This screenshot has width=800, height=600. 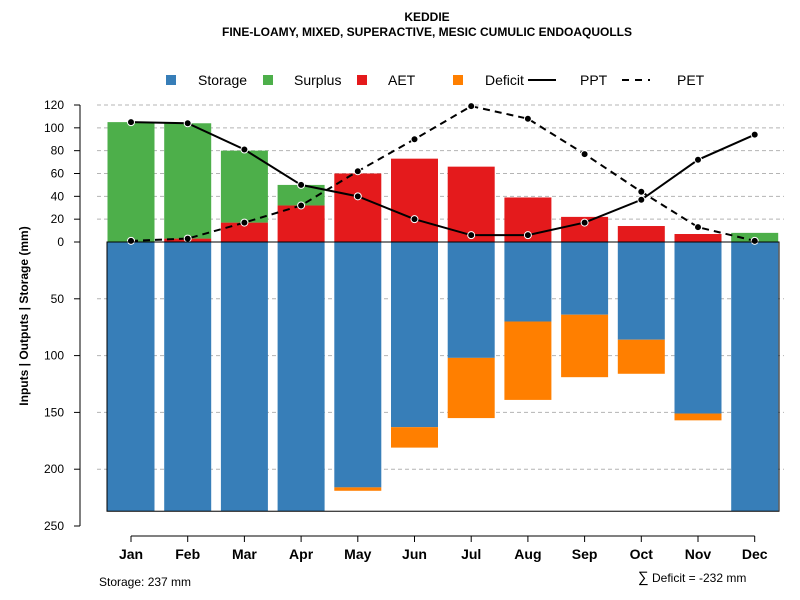 I want to click on y-axis-label: Inputs | Outputs | Storage (mm), so click(x=24, y=315).